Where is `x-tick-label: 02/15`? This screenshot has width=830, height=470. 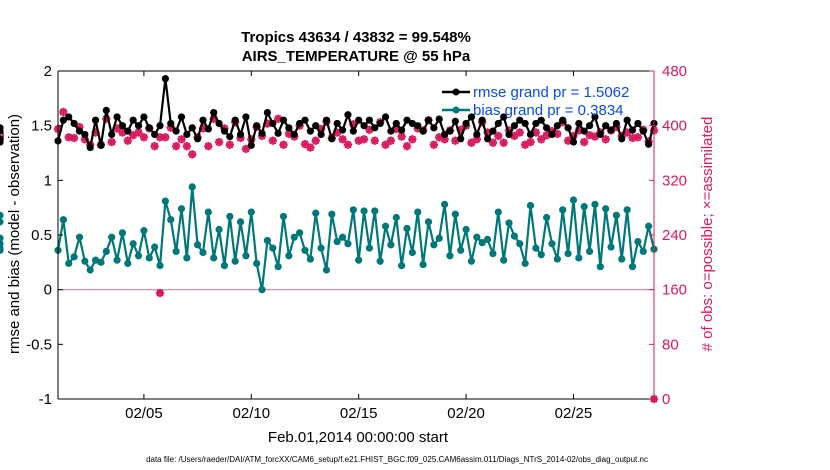 x-tick-label: 02/15 is located at coordinates (359, 413).